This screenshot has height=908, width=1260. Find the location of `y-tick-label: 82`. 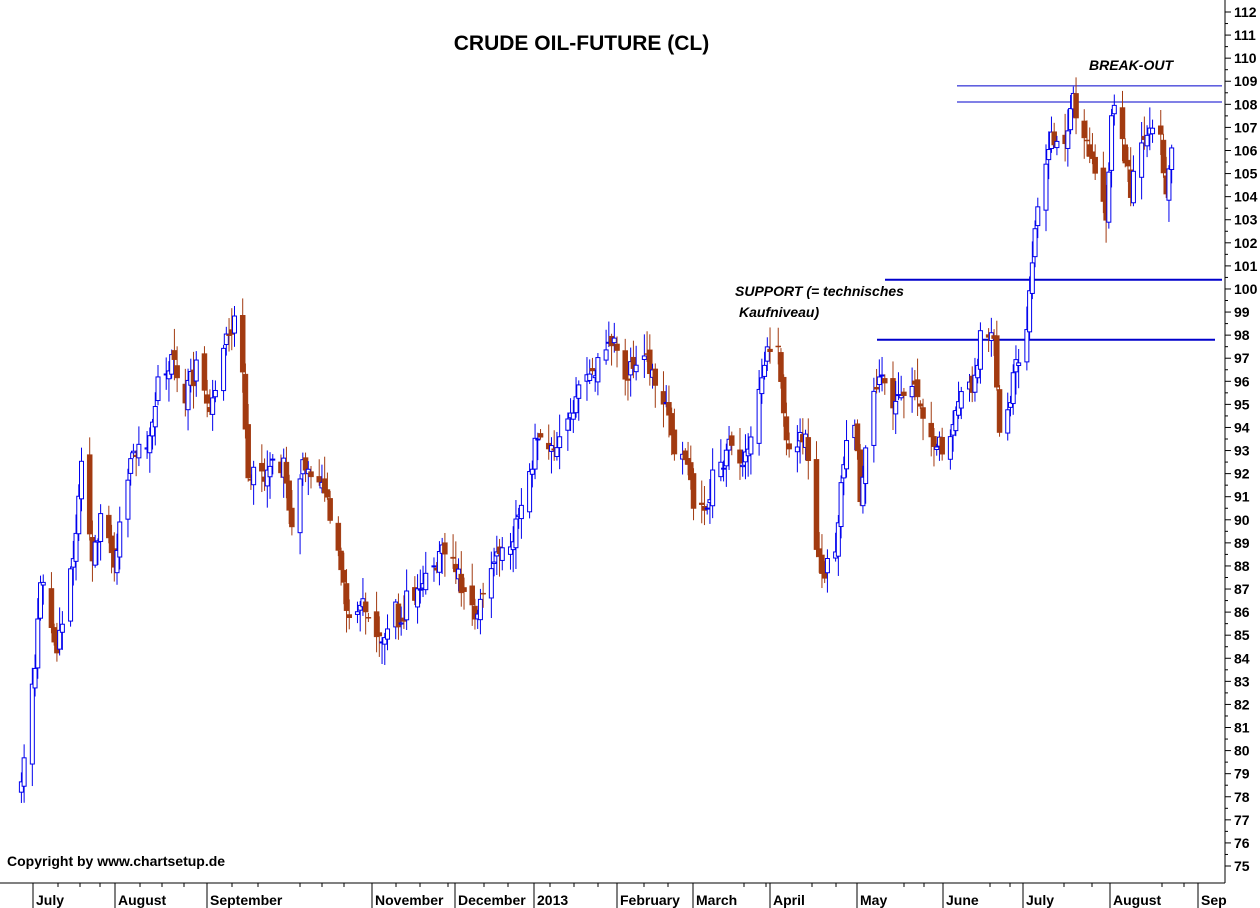

y-tick-label: 82 is located at coordinates (1242, 704).